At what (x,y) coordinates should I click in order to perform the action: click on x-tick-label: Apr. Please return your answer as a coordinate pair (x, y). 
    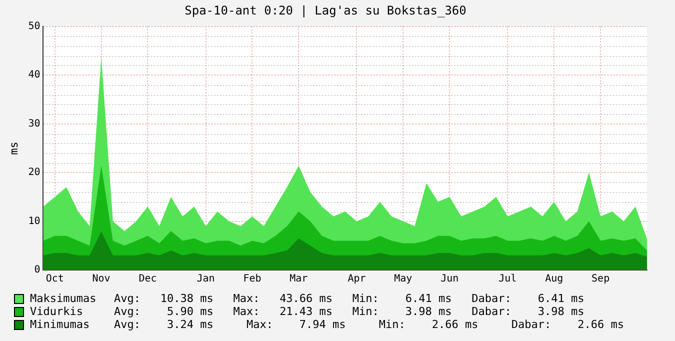
    Looking at the image, I should click on (357, 279).